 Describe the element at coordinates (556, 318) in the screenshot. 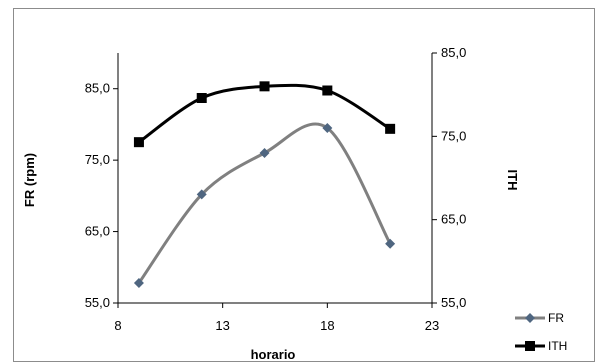

I see `legend-label-fr: FR` at that location.